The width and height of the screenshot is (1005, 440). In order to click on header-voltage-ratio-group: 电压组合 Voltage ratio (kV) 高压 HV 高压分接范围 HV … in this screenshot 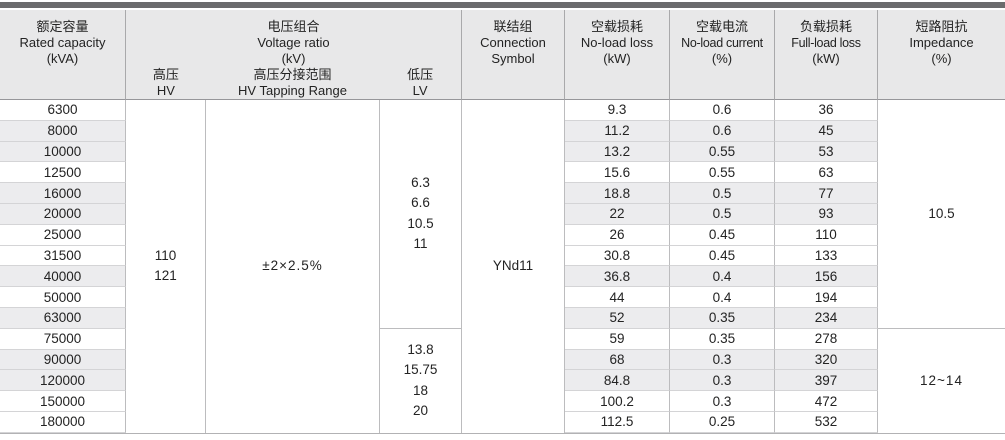, I will do `click(294, 55)`.